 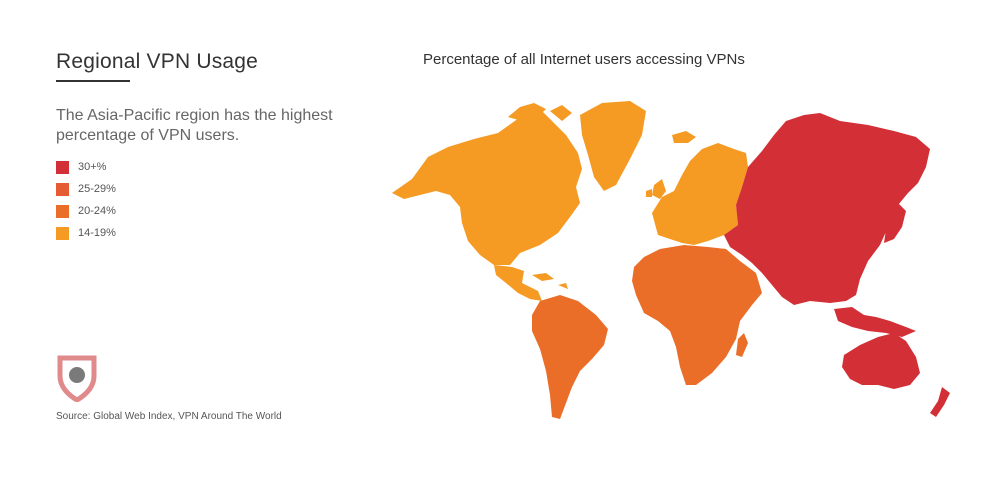 What do you see at coordinates (550, 281) in the screenshot?
I see `region-caribbean` at bounding box center [550, 281].